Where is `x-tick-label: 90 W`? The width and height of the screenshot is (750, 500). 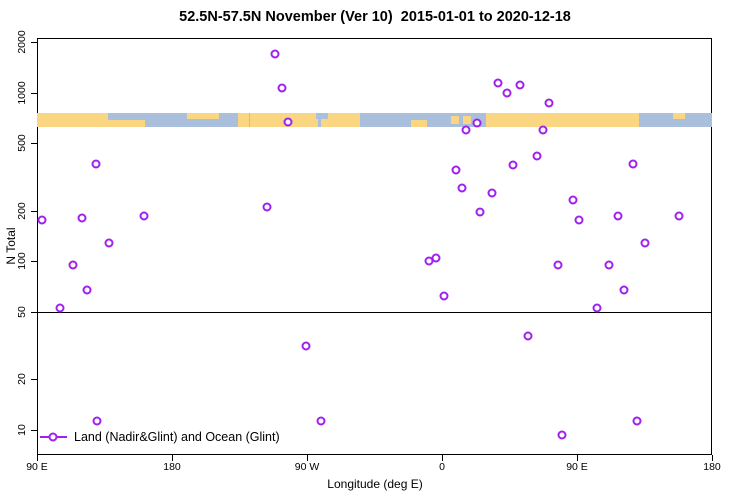
x-tick-label: 90 W is located at coordinates (307, 467).